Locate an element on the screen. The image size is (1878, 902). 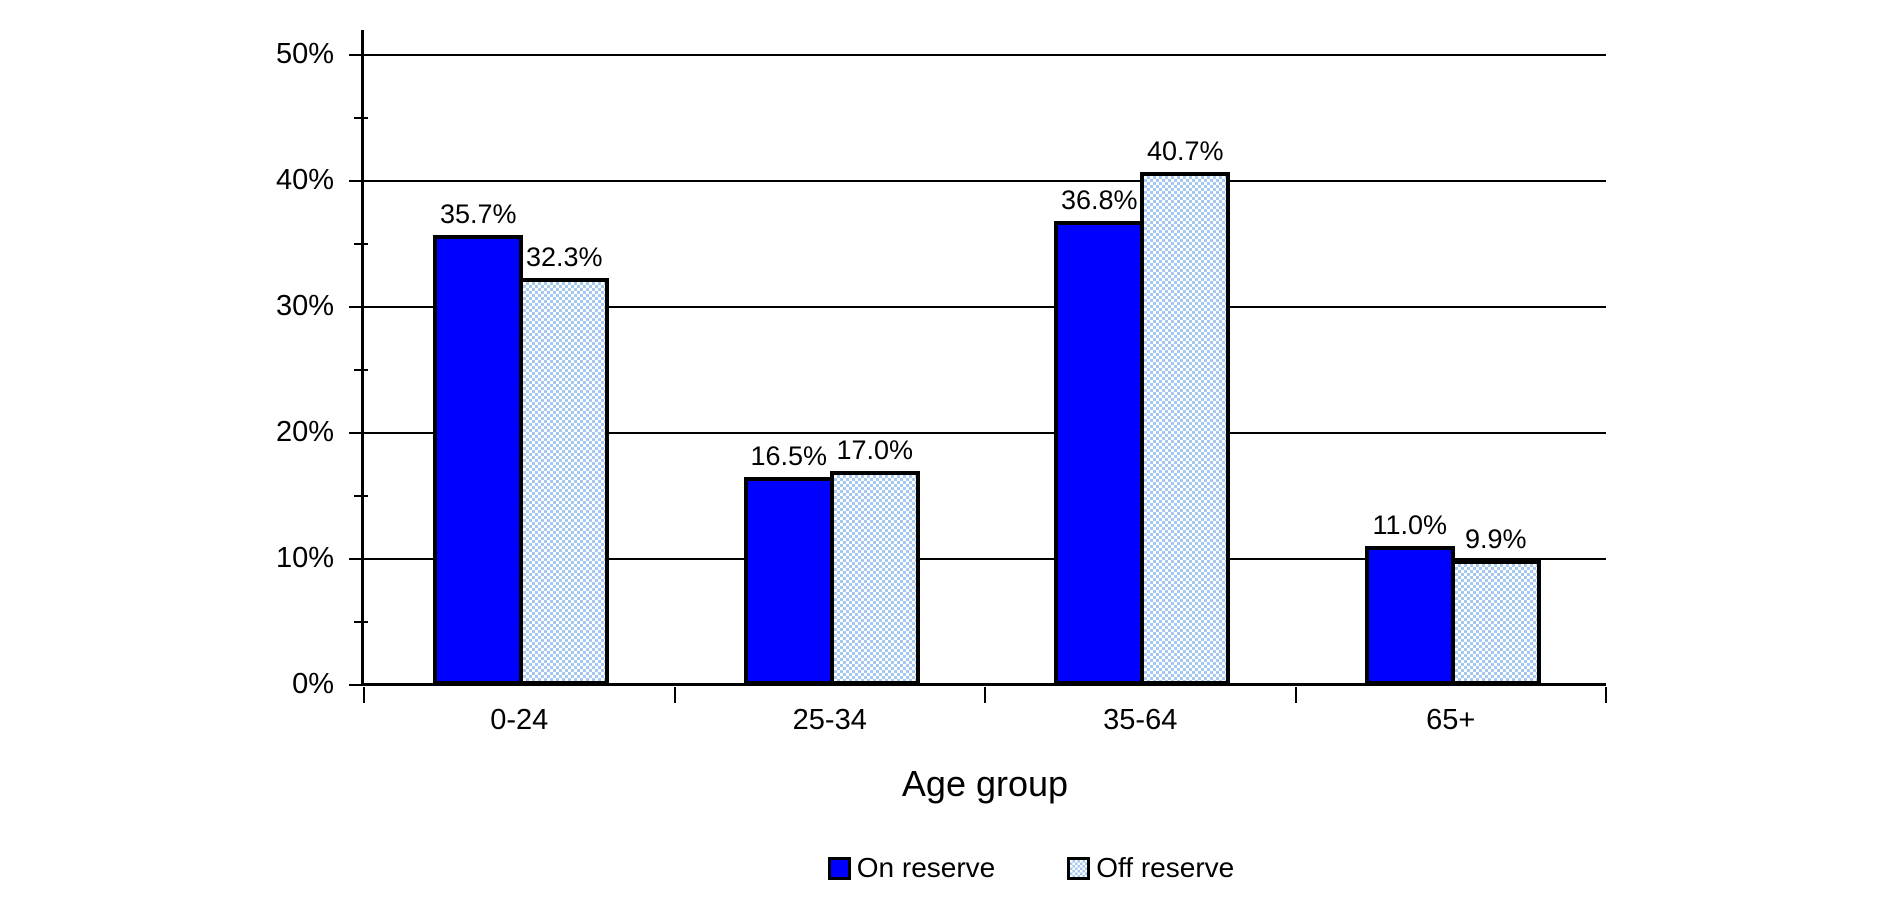
bar-value-label: 17.0% is located at coordinates (875, 449).